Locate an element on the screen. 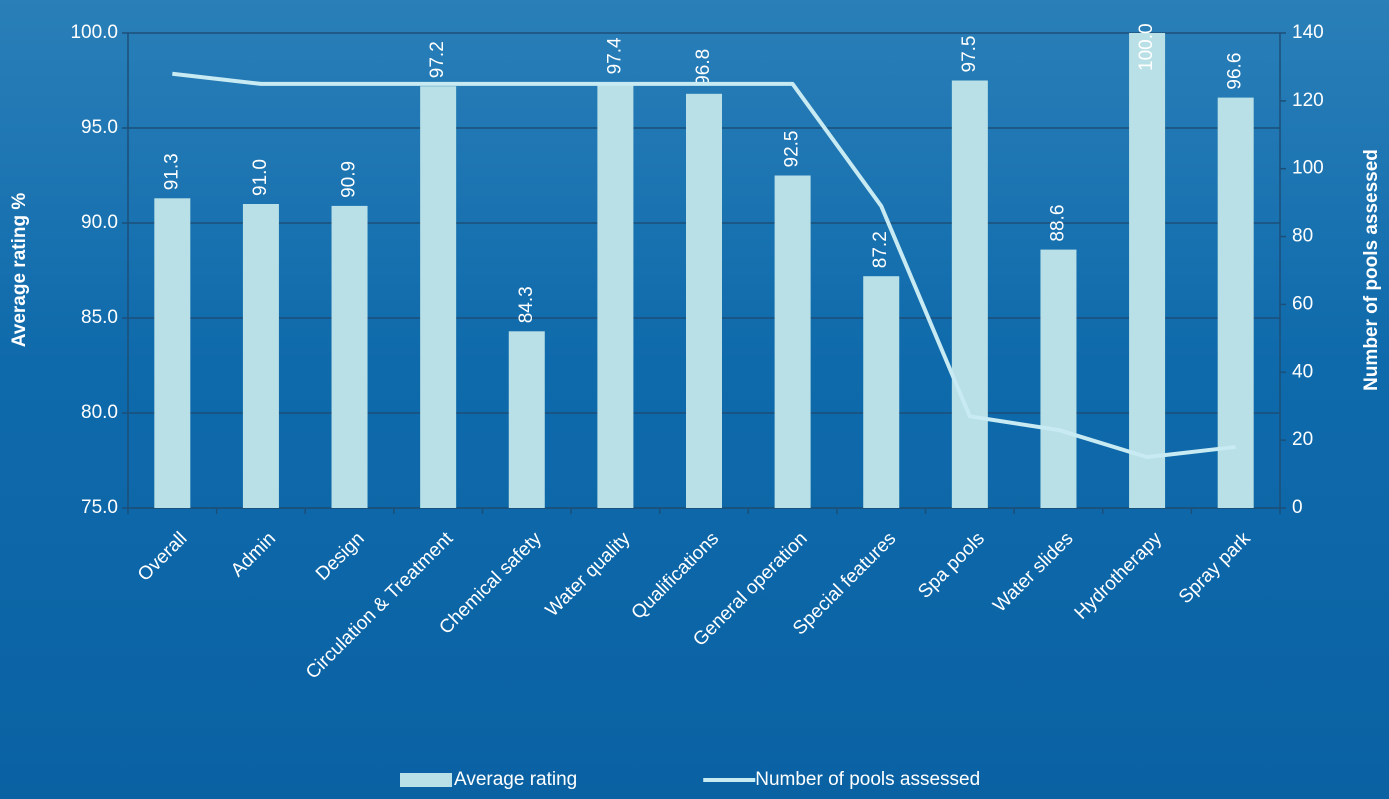  value-label: 84.3 is located at coordinates (526, 304).